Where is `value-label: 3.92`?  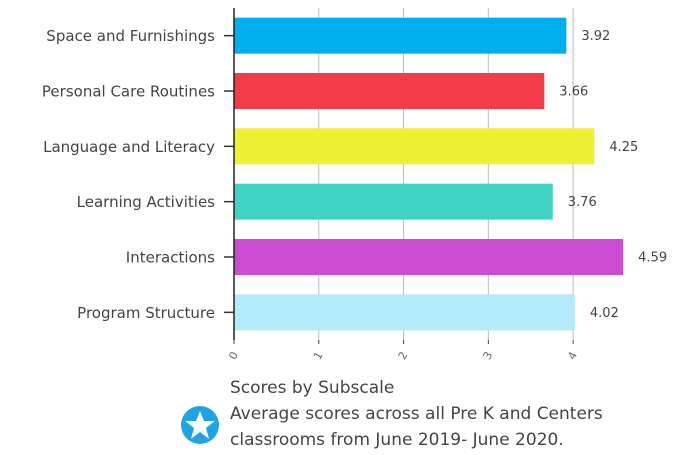
value-label: 3.92 is located at coordinates (595, 36).